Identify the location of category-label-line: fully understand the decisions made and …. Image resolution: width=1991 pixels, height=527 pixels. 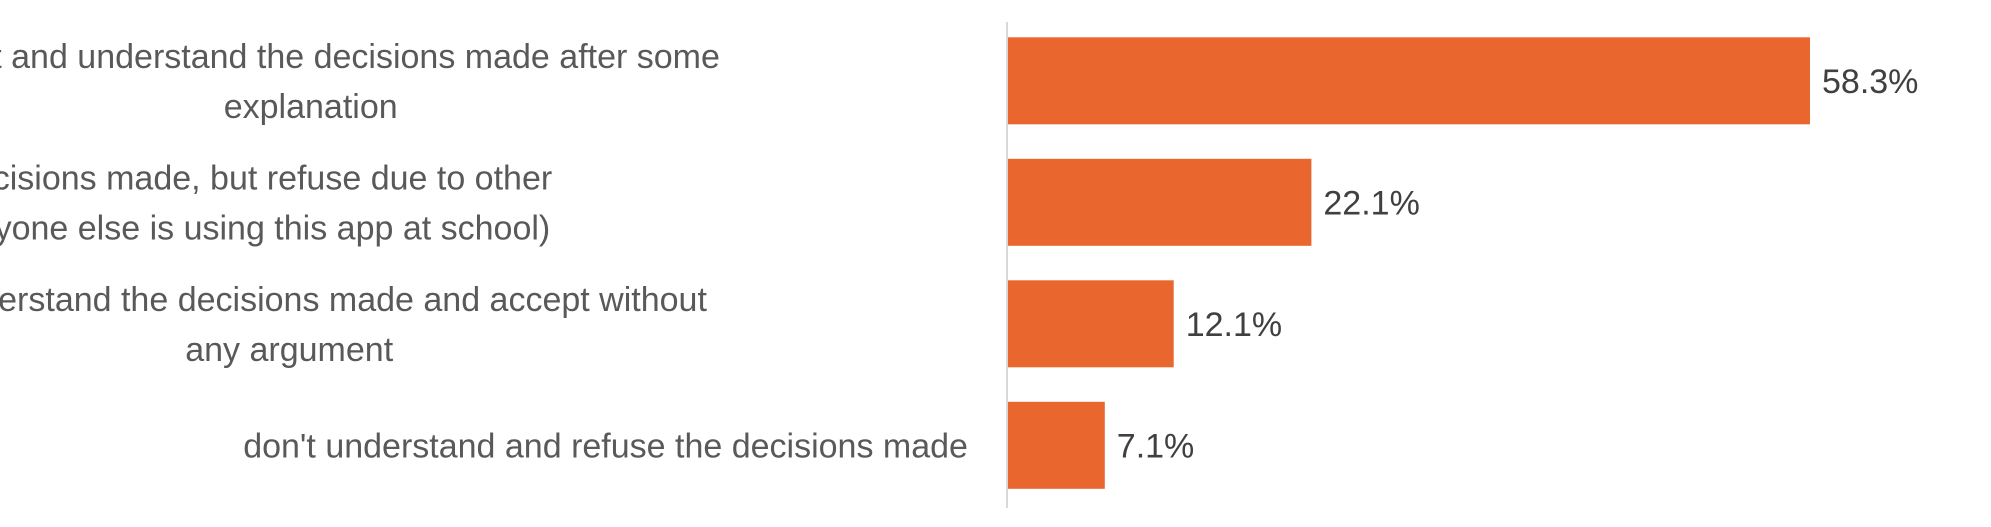
(353, 300).